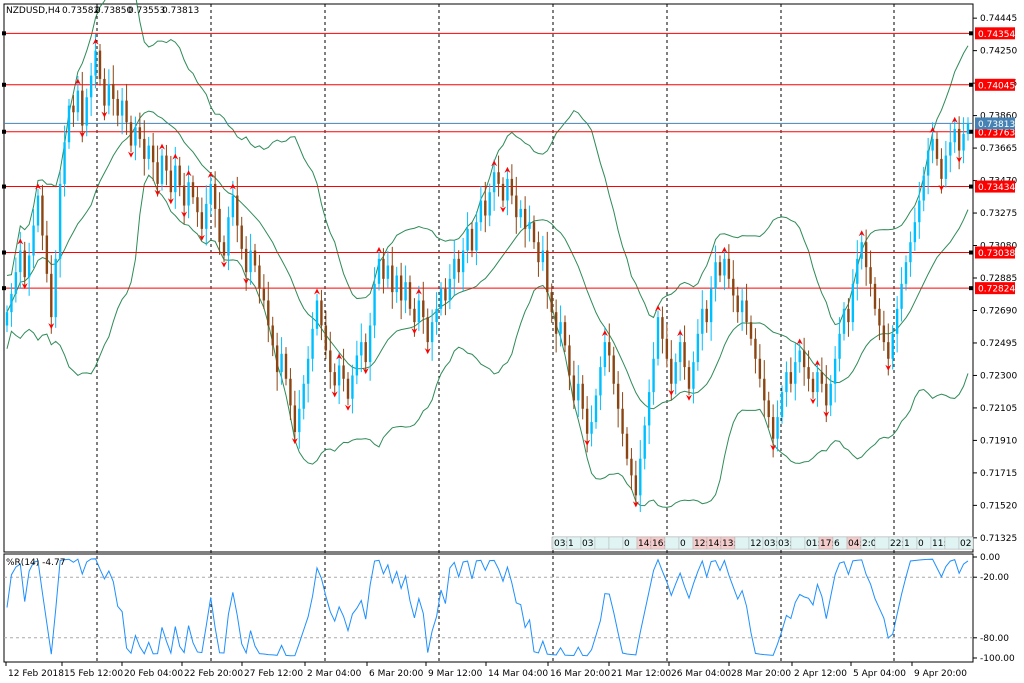 The image size is (1024, 683). Describe the element at coordinates (998, 441) in the screenshot. I see `price-tick-label: 0.71910` at that location.